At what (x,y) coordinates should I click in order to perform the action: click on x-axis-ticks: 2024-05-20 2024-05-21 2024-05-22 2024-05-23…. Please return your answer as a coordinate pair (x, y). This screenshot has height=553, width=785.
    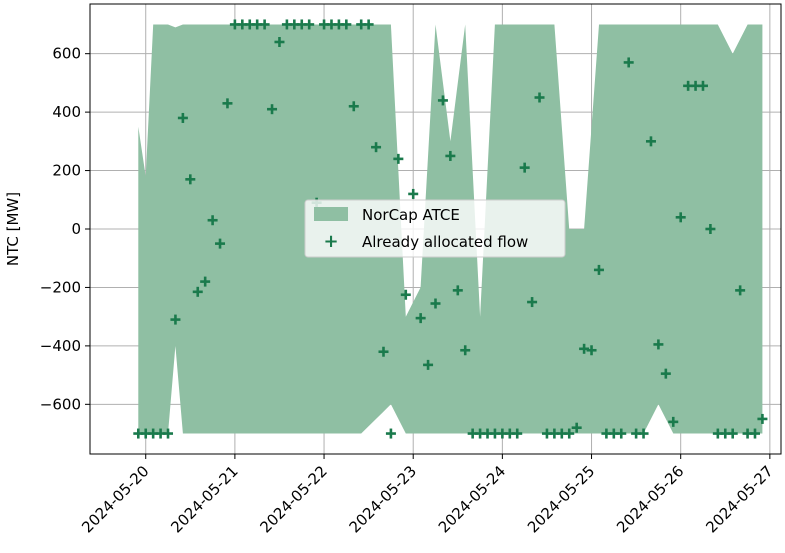
    Looking at the image, I should click on (427, 495).